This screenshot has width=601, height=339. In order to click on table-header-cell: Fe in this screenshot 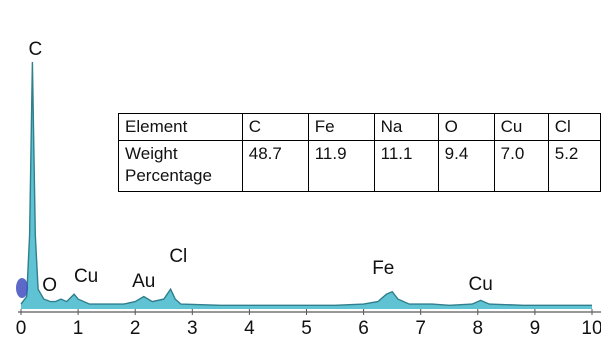, I will do `click(341, 127)`.